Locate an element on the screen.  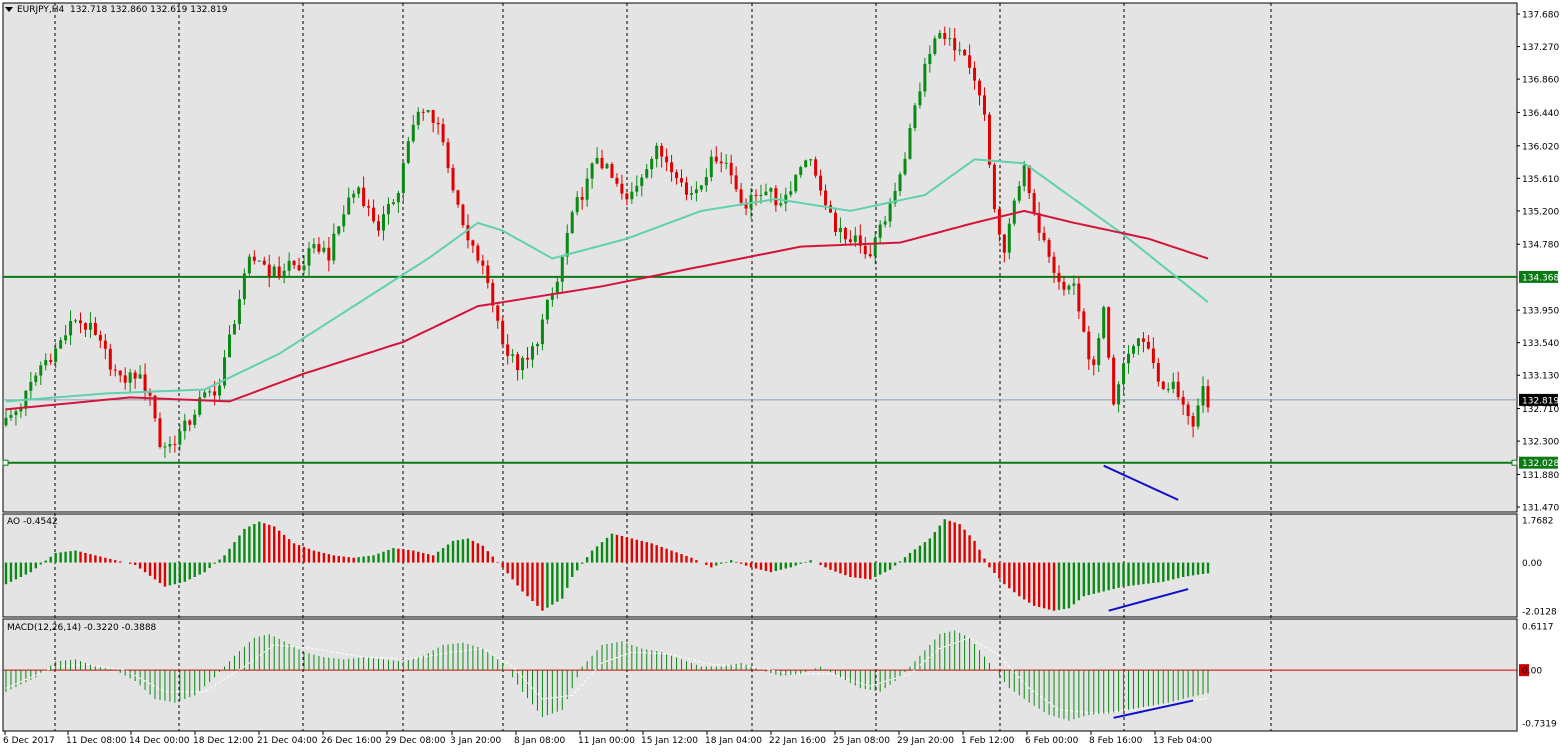
level-price-tag is located at coordinates (1538, 462).